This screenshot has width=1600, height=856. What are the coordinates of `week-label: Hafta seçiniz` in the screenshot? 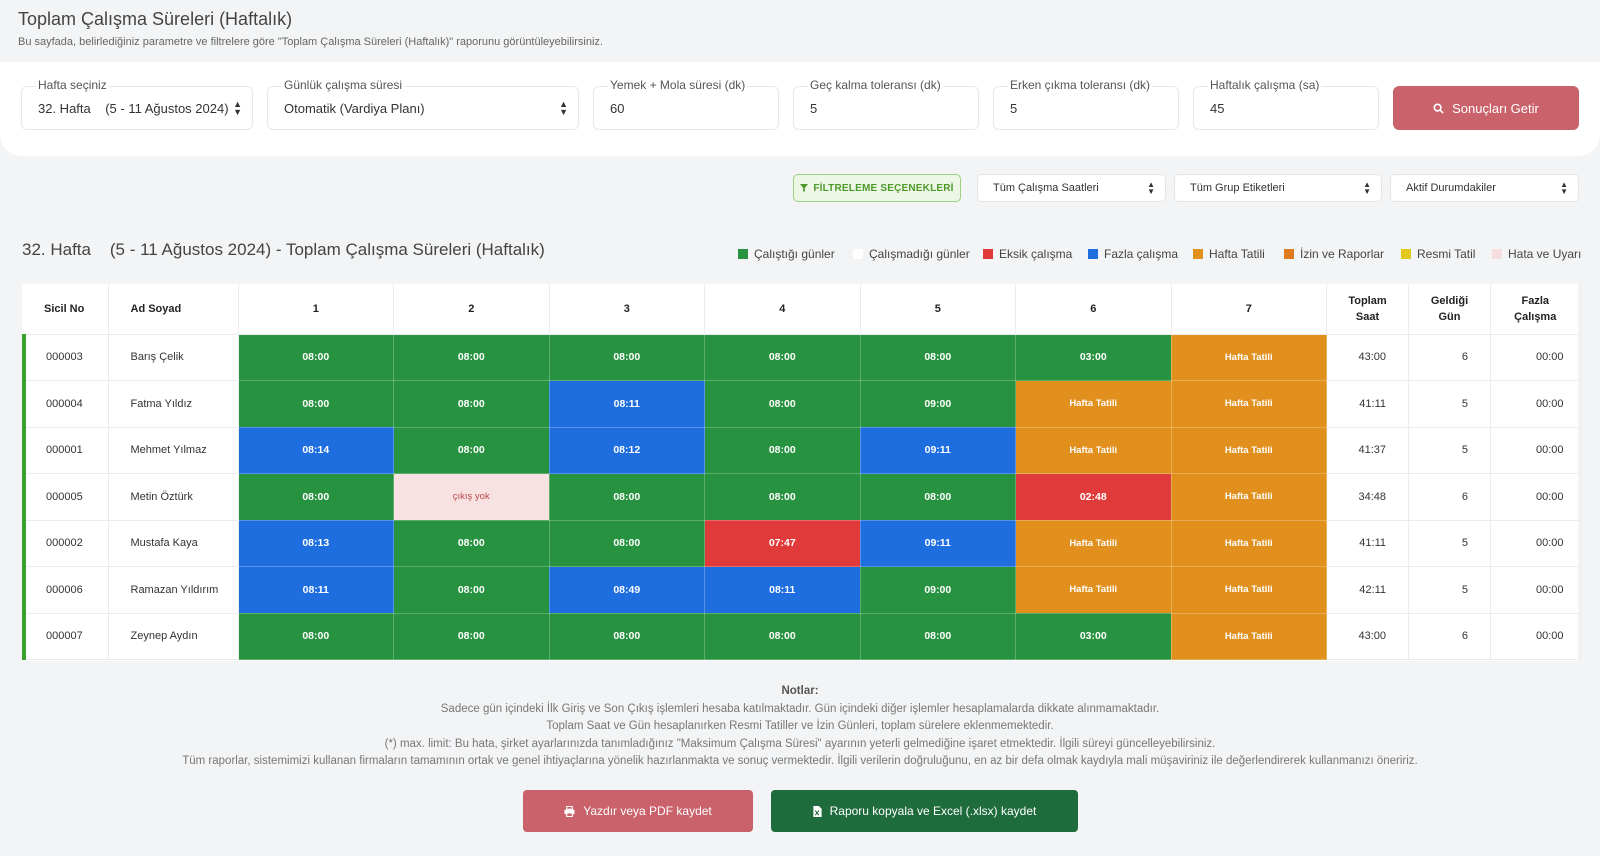 It's located at (72, 85).